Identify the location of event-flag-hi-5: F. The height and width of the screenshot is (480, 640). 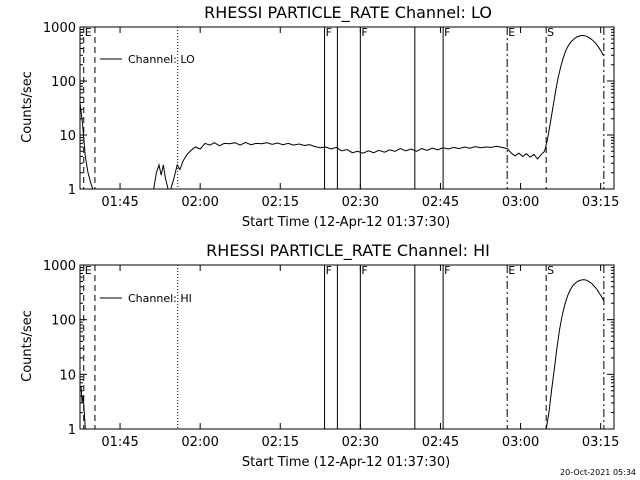
(364, 270).